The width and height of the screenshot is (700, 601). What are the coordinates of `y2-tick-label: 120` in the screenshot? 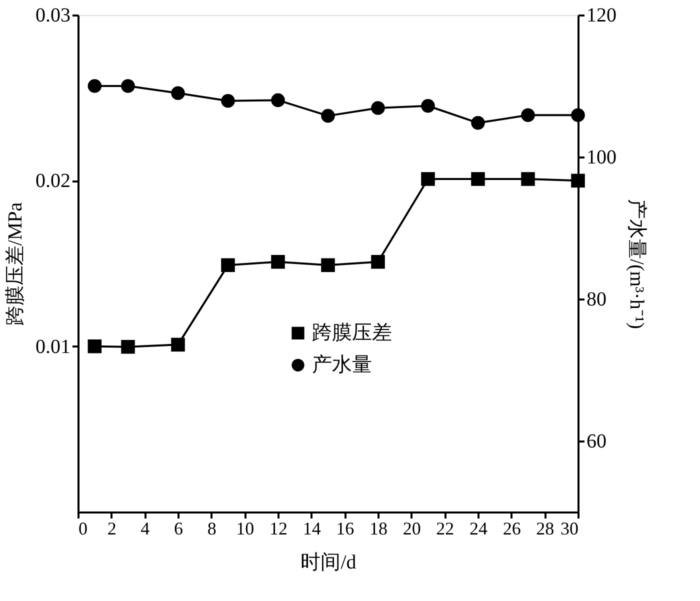 It's located at (601, 15).